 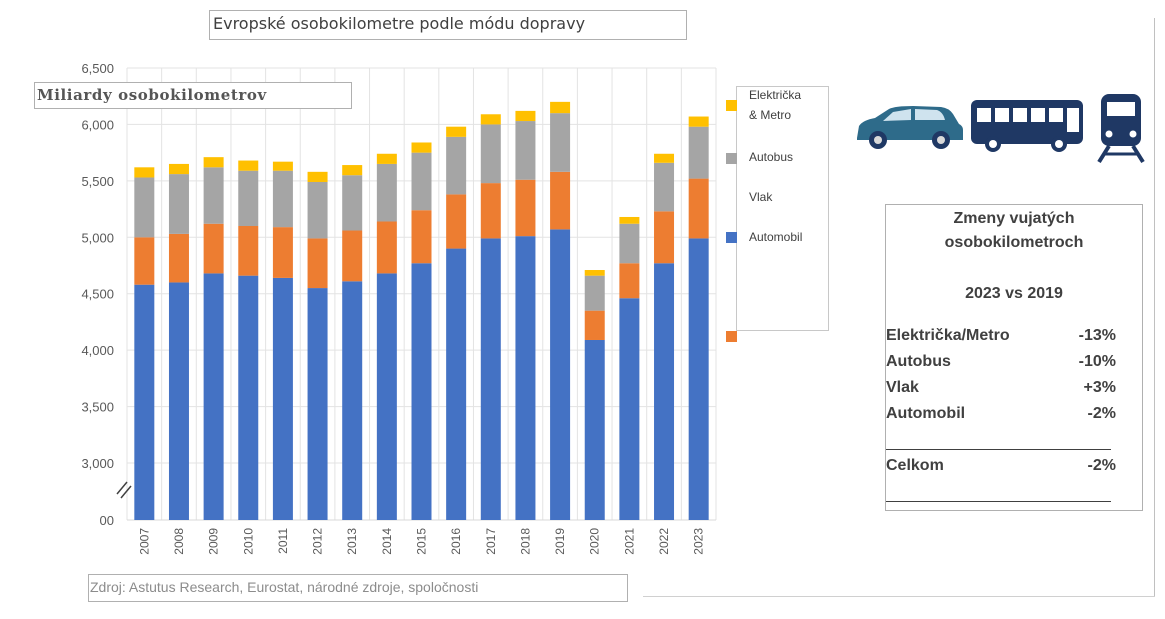 I want to click on summary-row-label: Autobus, so click(x=918, y=361).